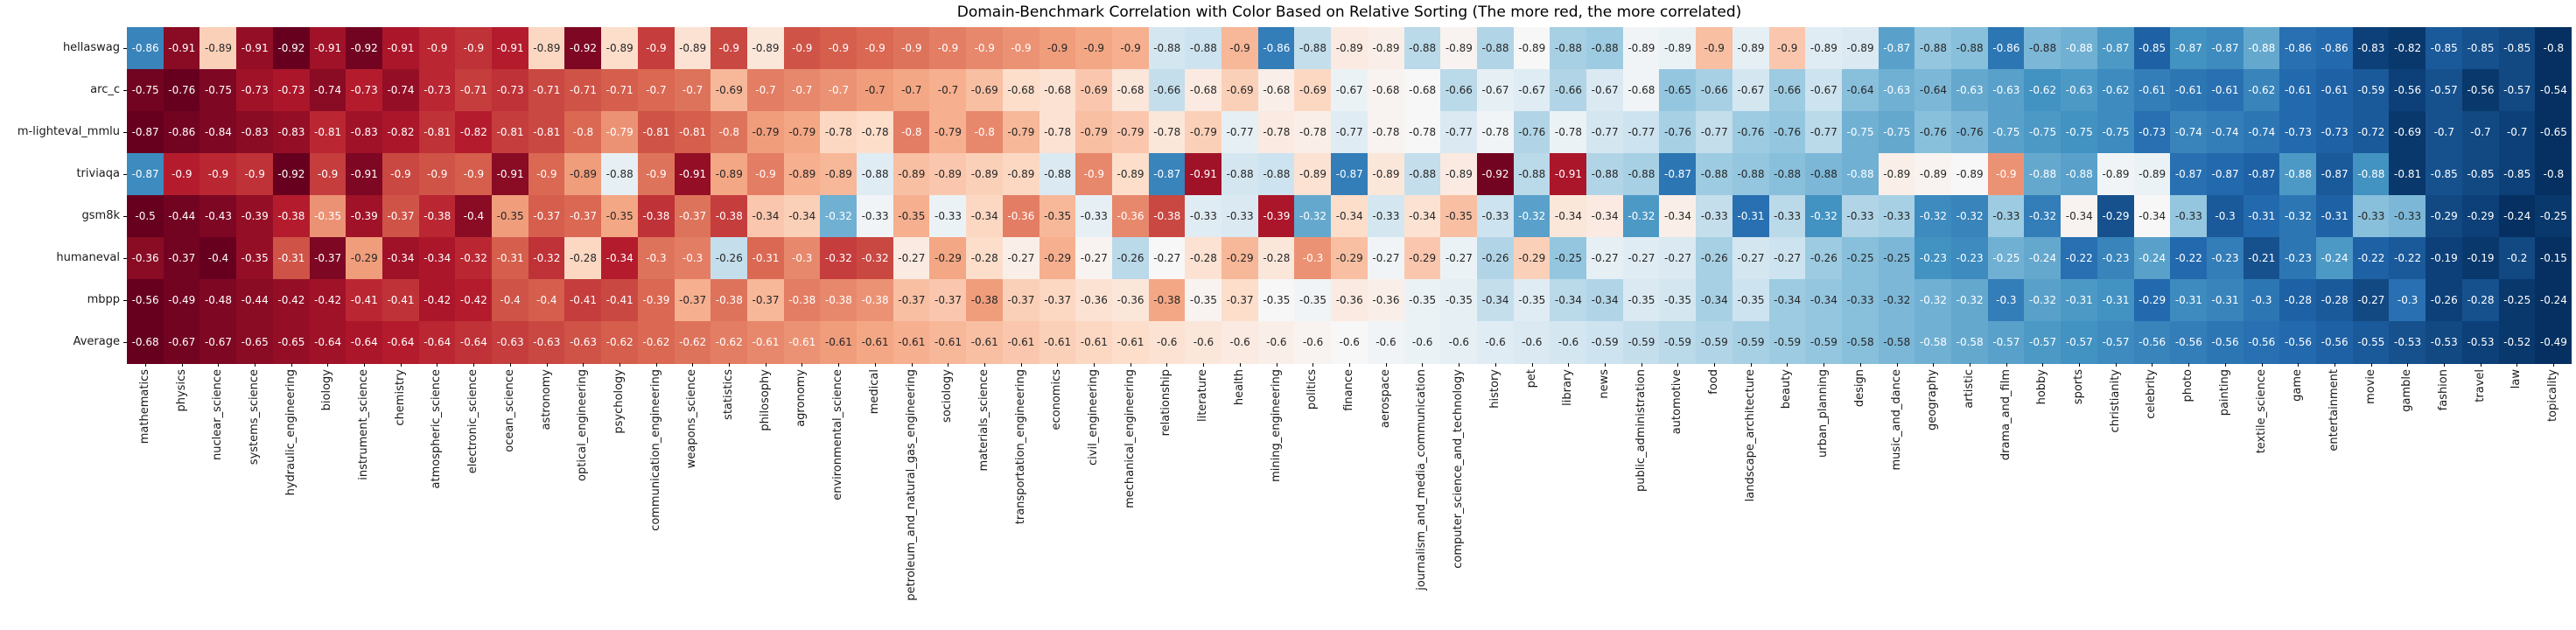  Describe the element at coordinates (2189, 258) in the screenshot. I see `heatmap-cell: -0.22` at that location.